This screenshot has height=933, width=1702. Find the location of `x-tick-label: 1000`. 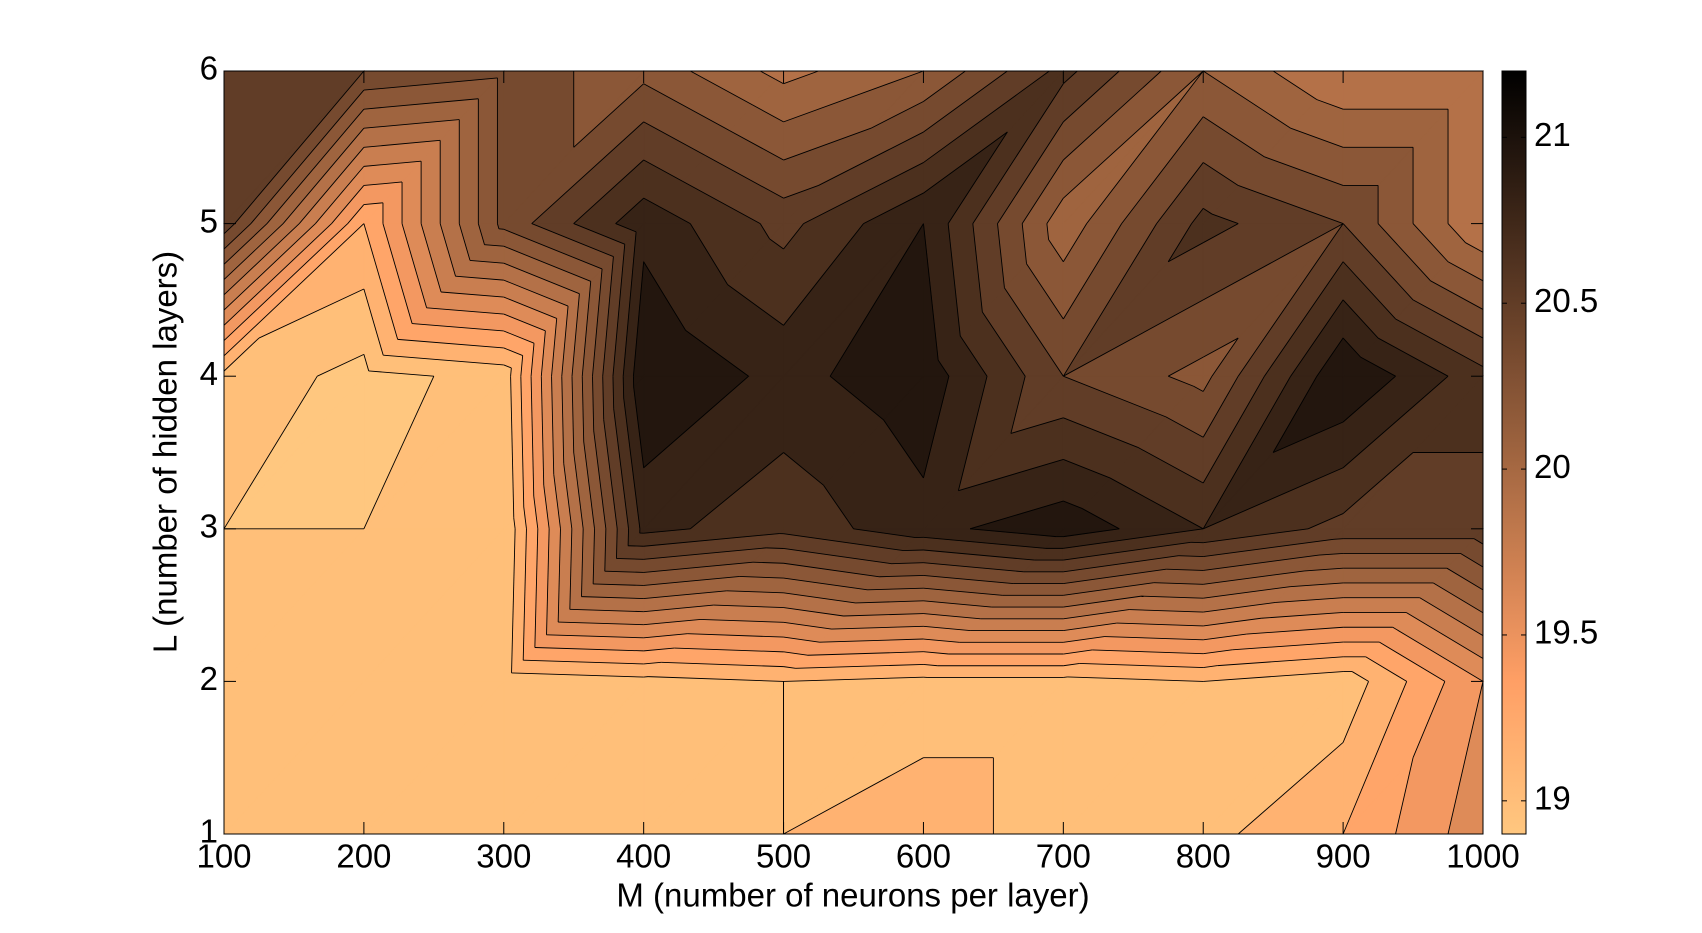

x-tick-label: 1000 is located at coordinates (1482, 856).